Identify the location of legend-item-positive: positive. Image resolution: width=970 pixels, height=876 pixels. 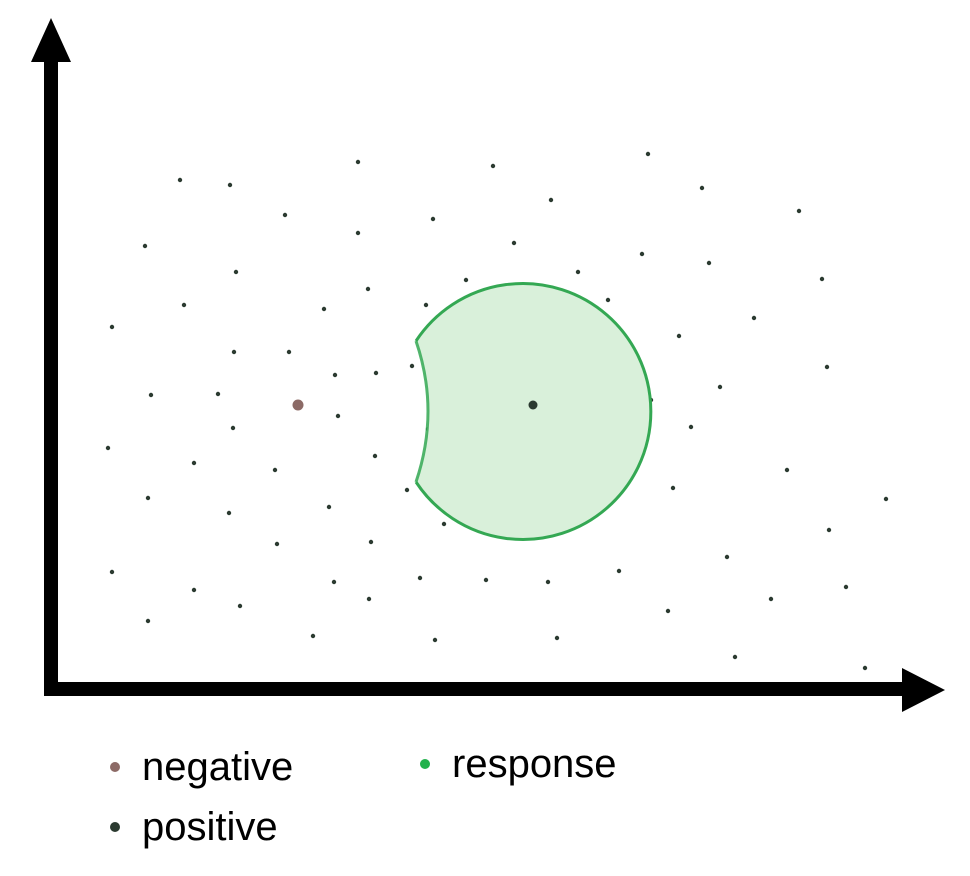
(194, 827).